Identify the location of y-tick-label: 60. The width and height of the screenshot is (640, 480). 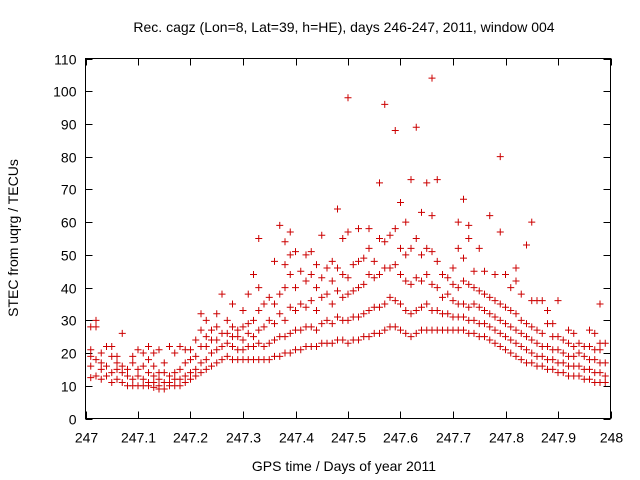
(69, 223).